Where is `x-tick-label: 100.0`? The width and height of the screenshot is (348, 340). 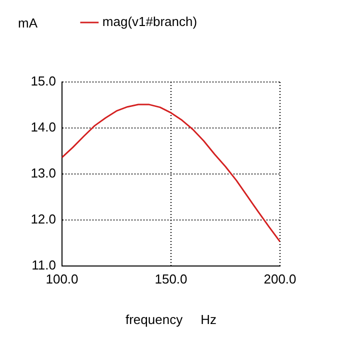 x-tick-label: 100.0 is located at coordinates (62, 278).